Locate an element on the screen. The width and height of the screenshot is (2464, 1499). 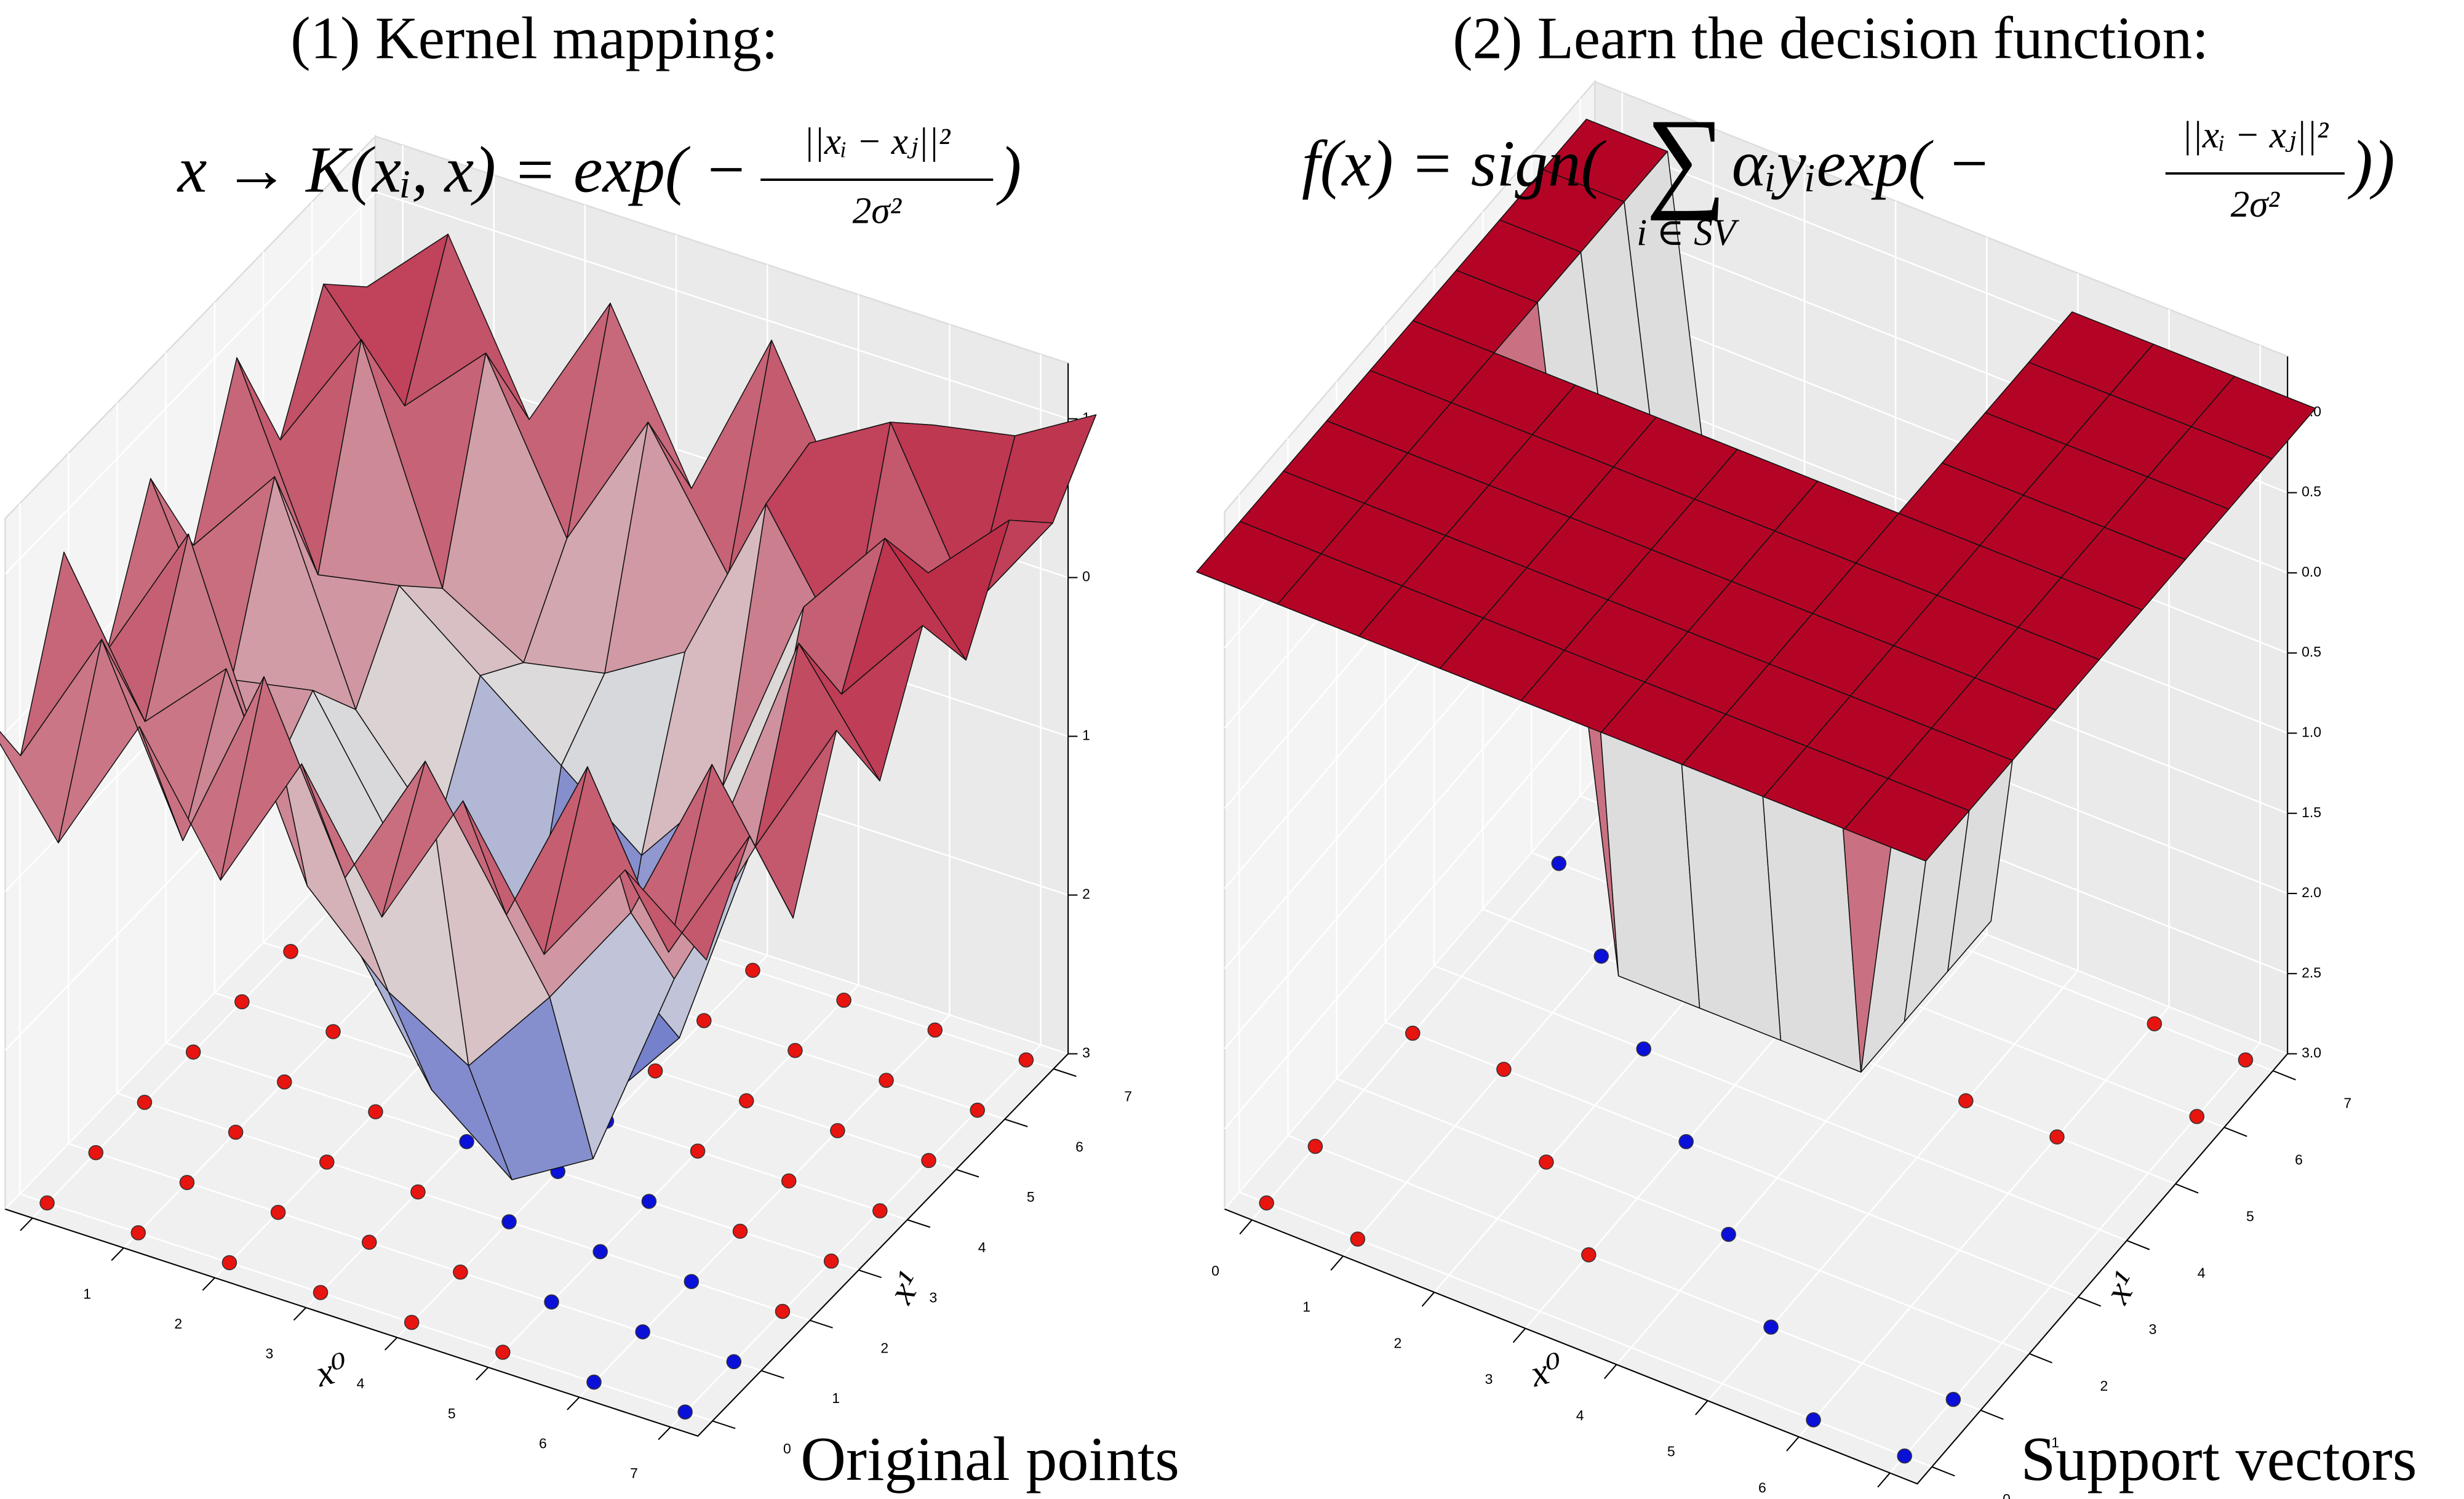
z-tick-label: 1.0 is located at coordinates (2311, 732).